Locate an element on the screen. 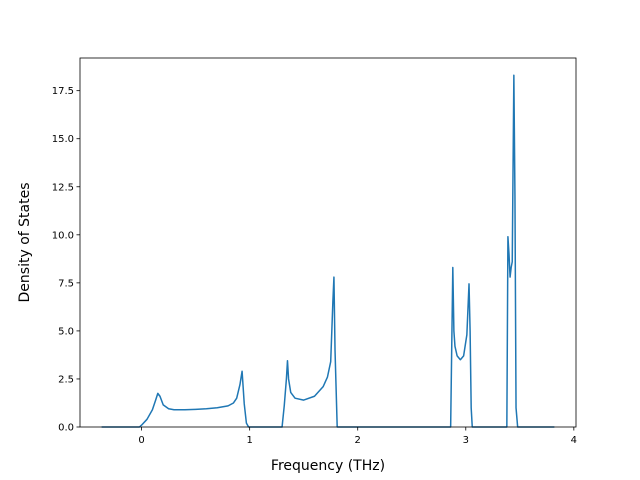 This screenshot has width=640, height=480. y-tick-label: 12.5 is located at coordinates (63, 187).